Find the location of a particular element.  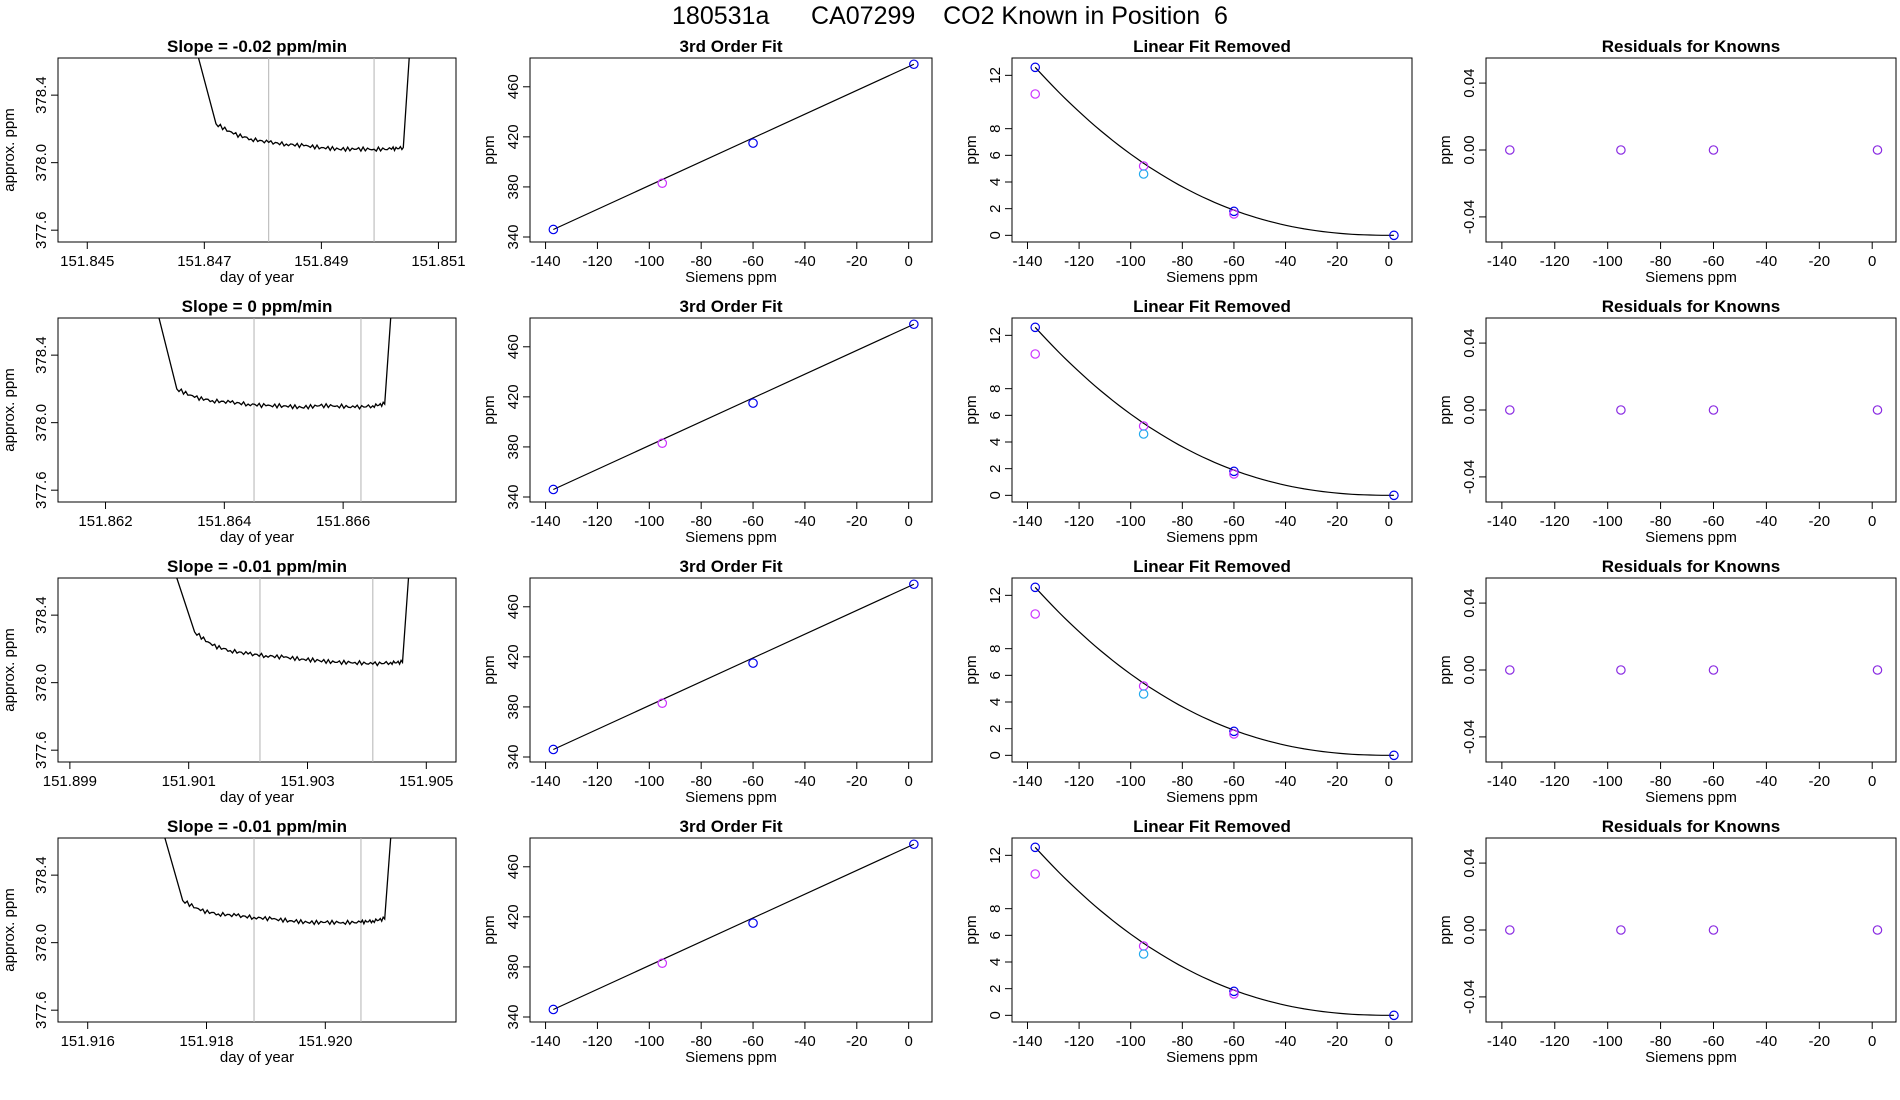

co2-trace-line is located at coordinates (278, 882).